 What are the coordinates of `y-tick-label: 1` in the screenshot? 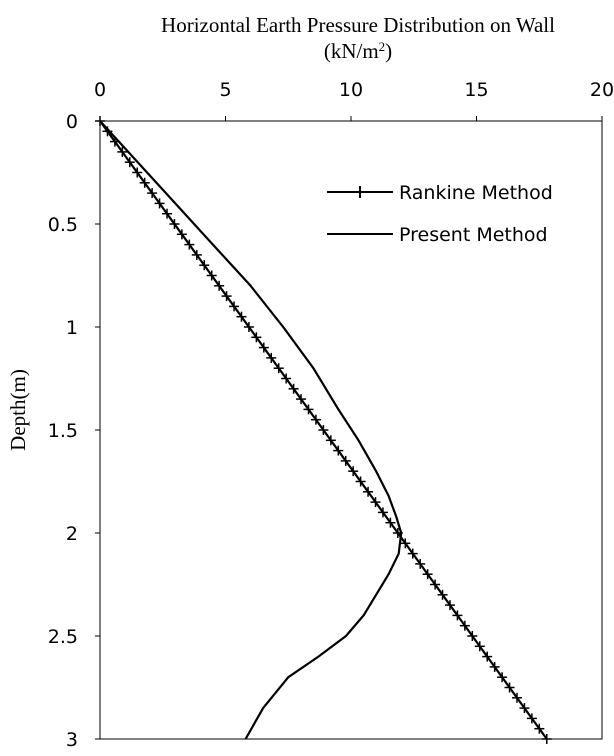 It's located at (72, 328).